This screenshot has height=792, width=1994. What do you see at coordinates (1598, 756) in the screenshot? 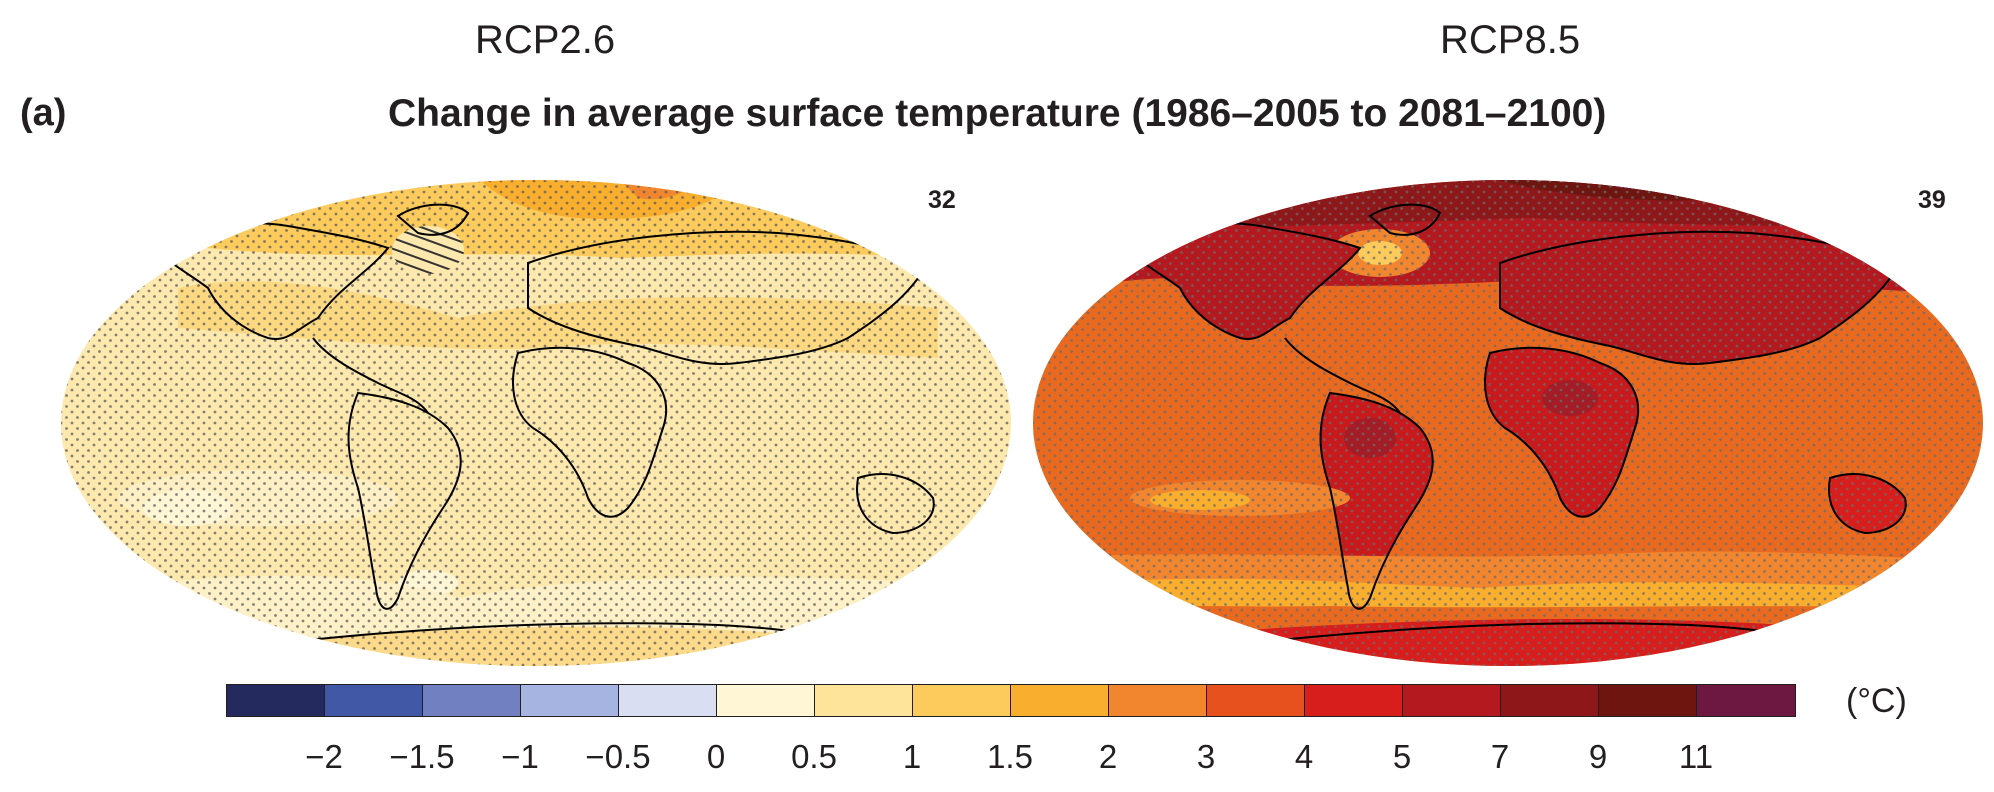
I see `legend-tick-label: 9` at bounding box center [1598, 756].